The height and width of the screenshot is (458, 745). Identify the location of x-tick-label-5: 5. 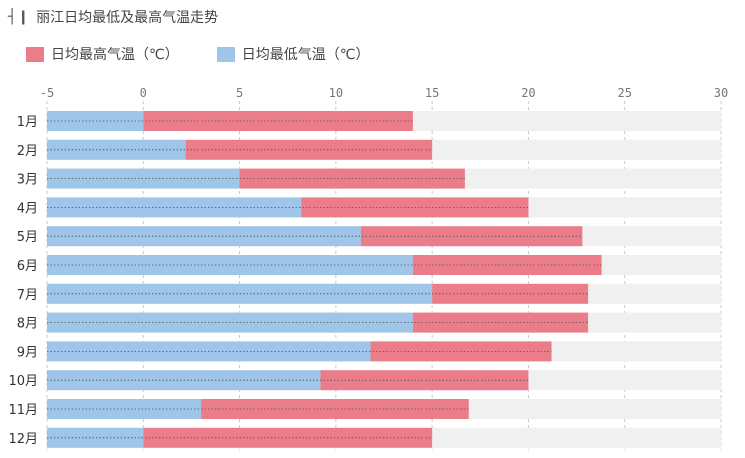
(239, 93).